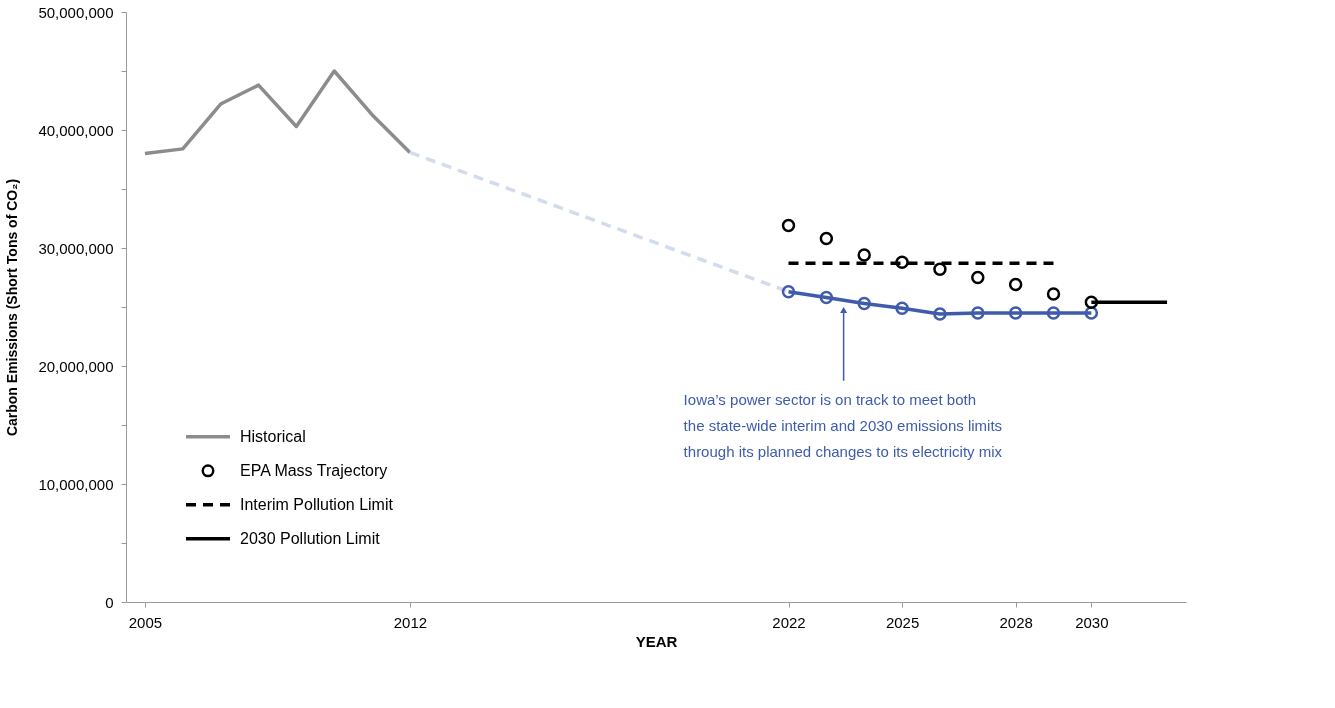 Image resolution: width=1335 pixels, height=708 pixels. Describe the element at coordinates (310, 538) in the screenshot. I see `legend-label: 2030 Pollution Limit` at that location.